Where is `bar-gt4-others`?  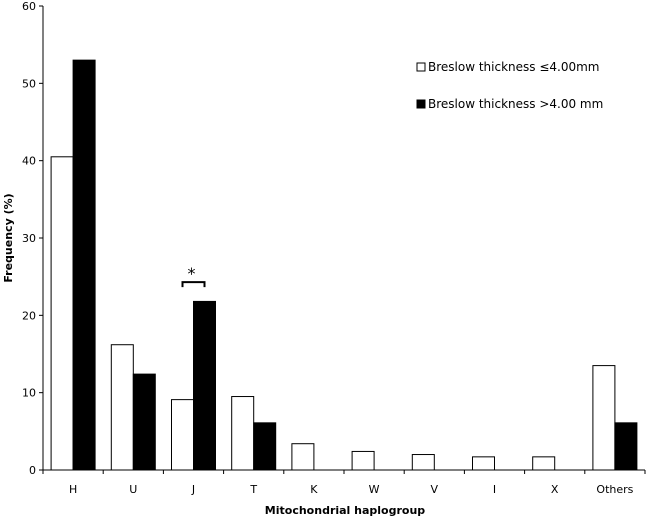 bar-gt4-others is located at coordinates (626, 446).